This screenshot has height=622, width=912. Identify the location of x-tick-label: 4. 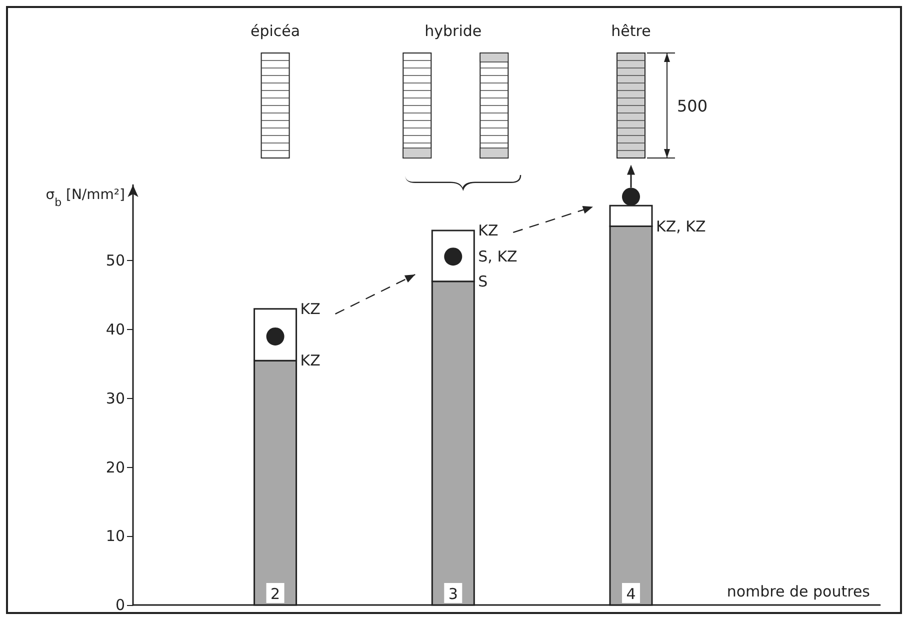
(631, 594).